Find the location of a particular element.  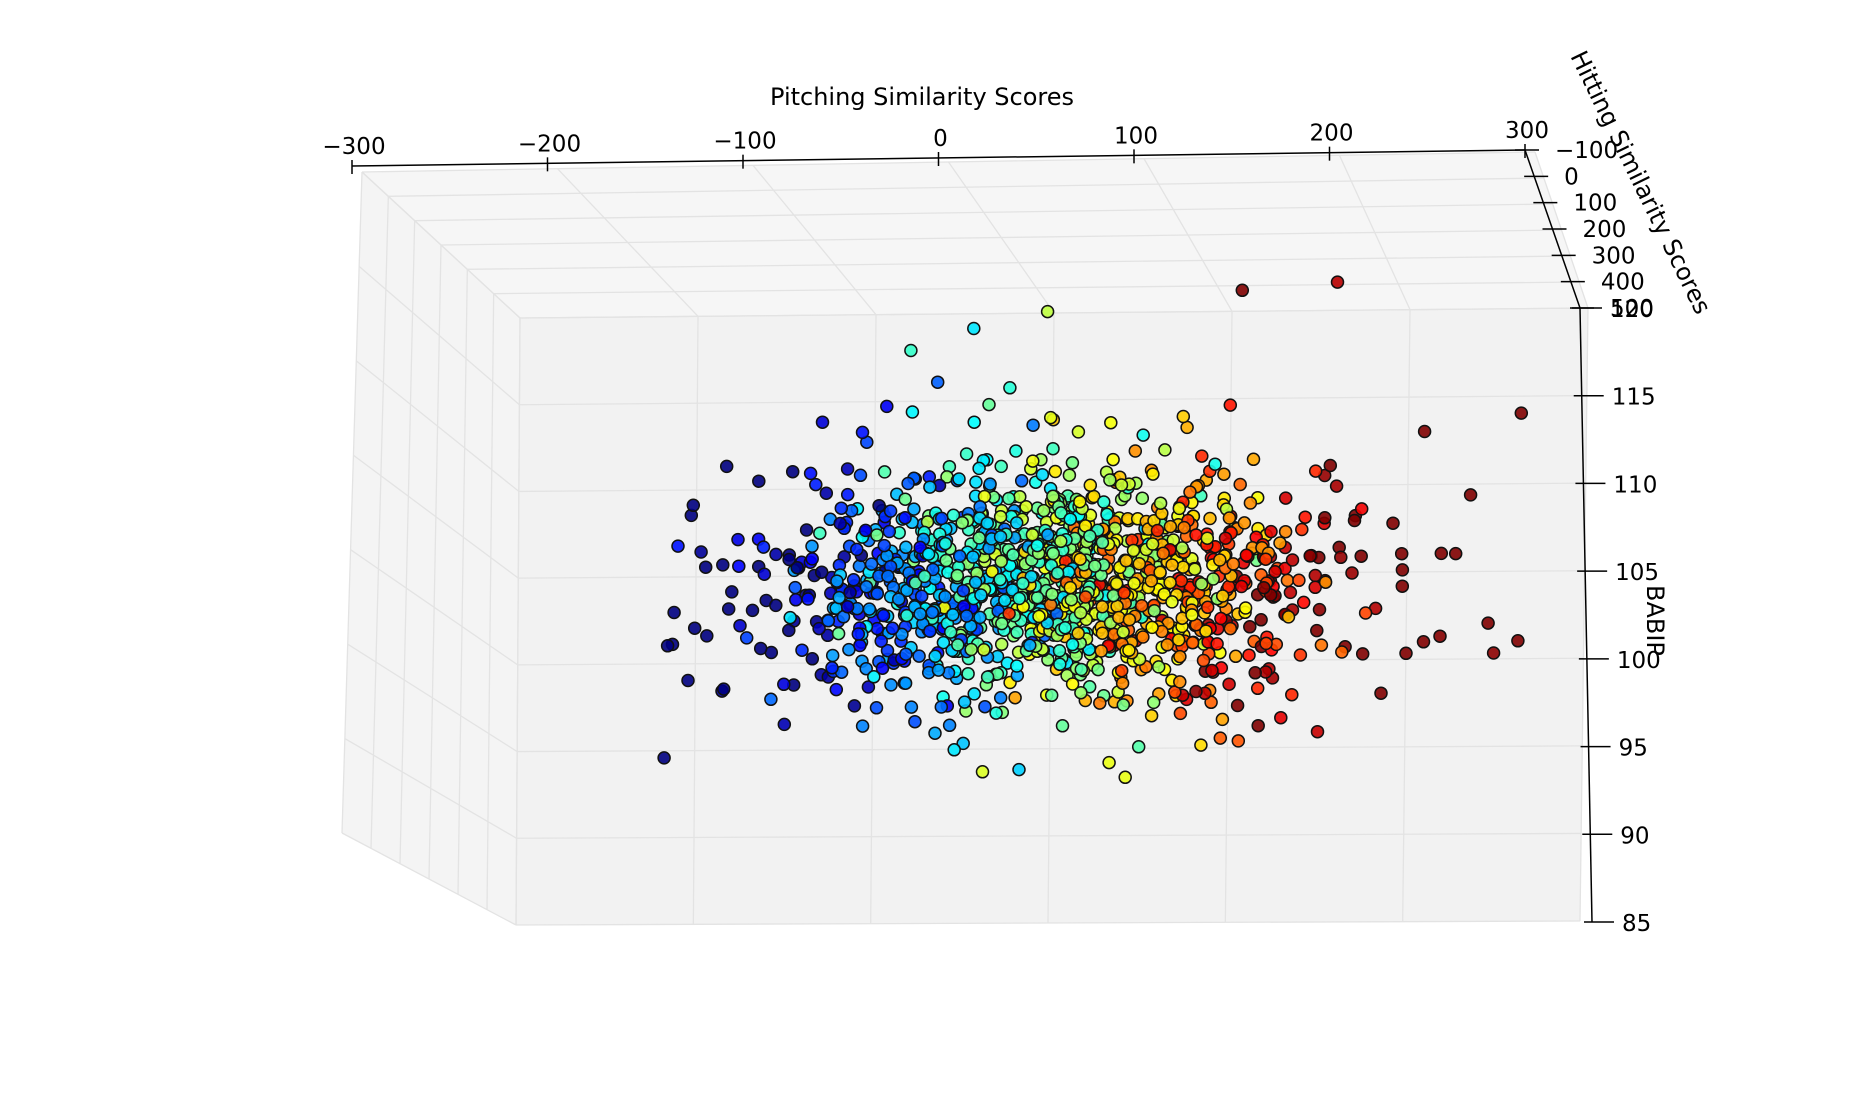

y-tick-label: 100 is located at coordinates (1595, 204).